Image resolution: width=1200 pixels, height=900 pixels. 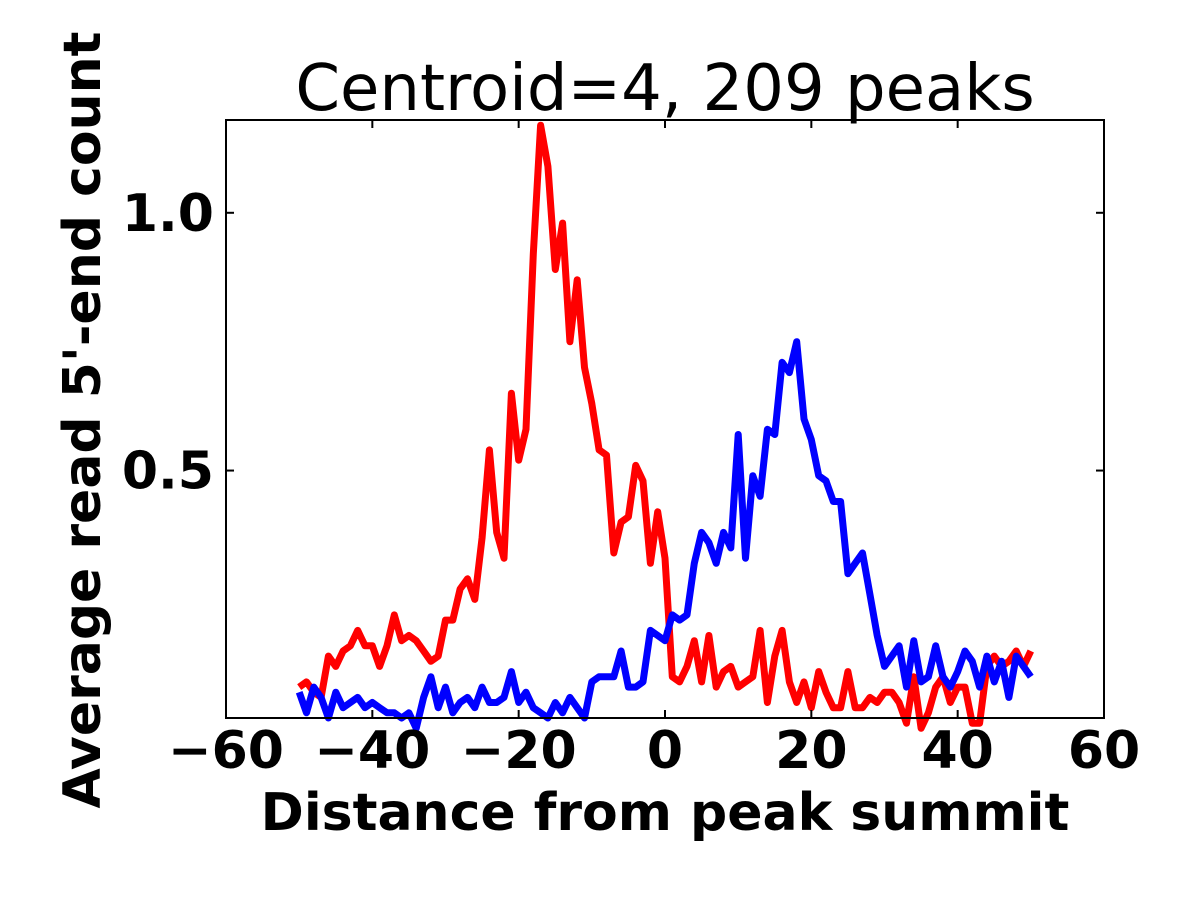 What do you see at coordinates (372, 751) in the screenshot?
I see `x-tick-label: −40` at bounding box center [372, 751].